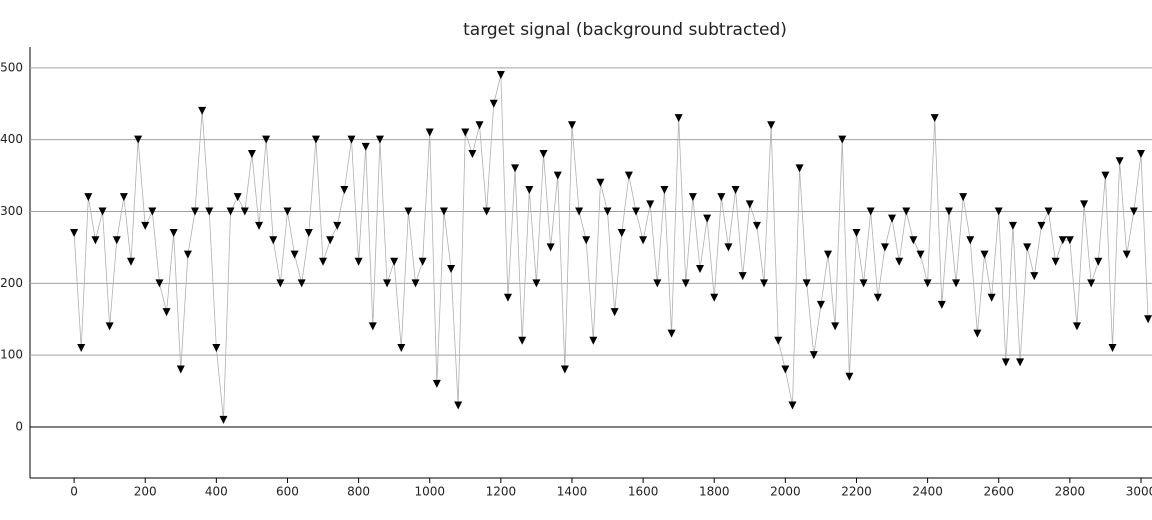 This screenshot has width=1152, height=520. I want to click on y-tick-label: 200, so click(11, 283).